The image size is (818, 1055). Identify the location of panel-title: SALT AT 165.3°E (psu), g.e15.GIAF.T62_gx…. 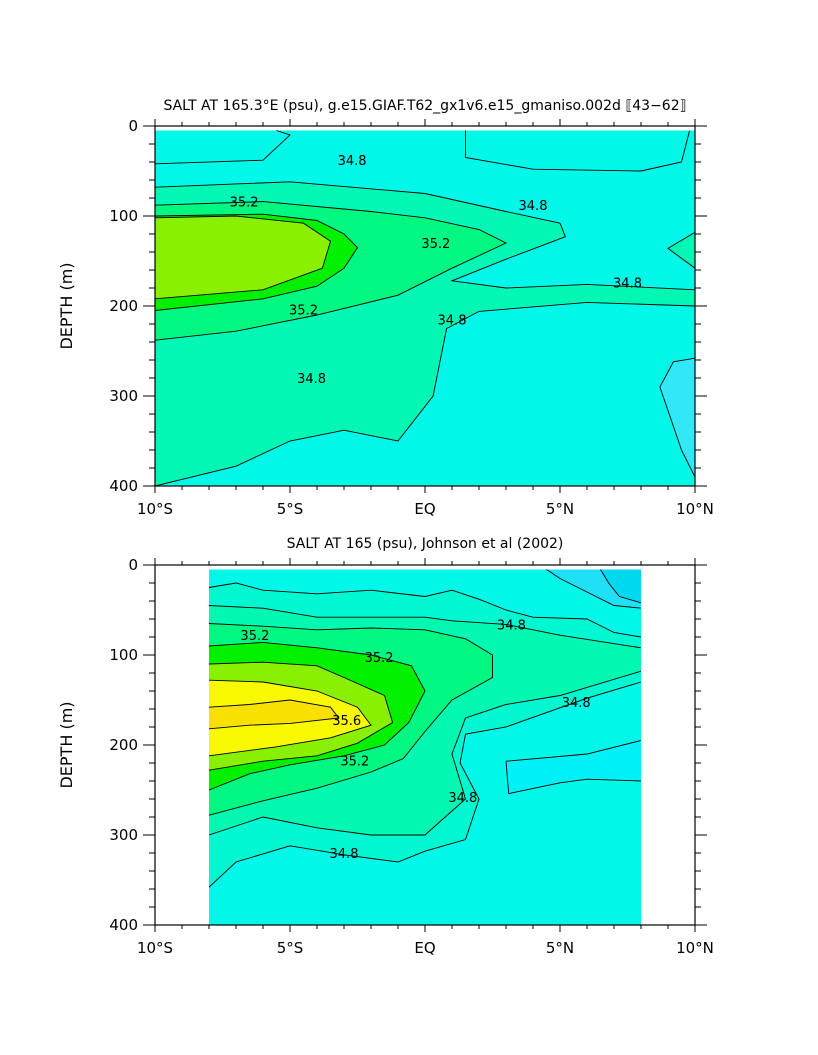
(424, 106).